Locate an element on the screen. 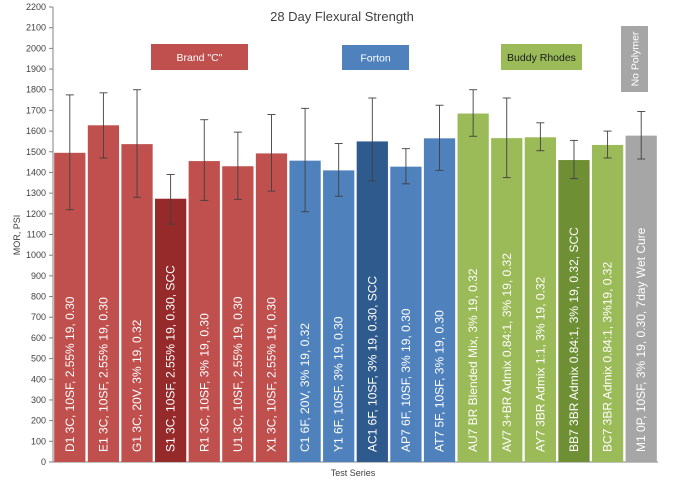 The height and width of the screenshot is (493, 683). bar-category-label: X1 3C, 10SF, 2.55% 19, 0.30 is located at coordinates (271, 374).